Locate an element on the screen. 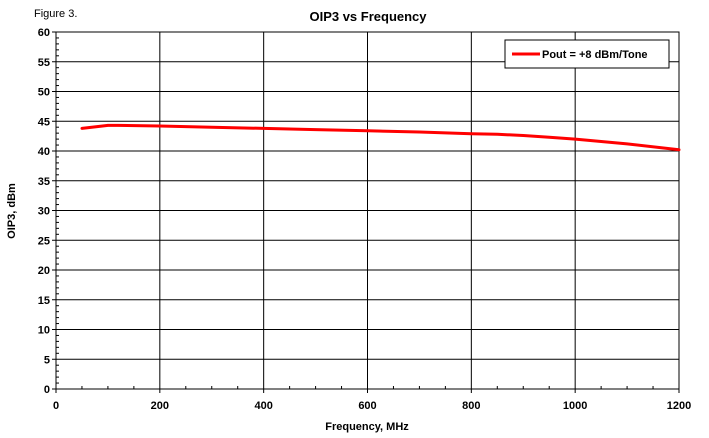  x-tick-label: 0 is located at coordinates (56, 406).